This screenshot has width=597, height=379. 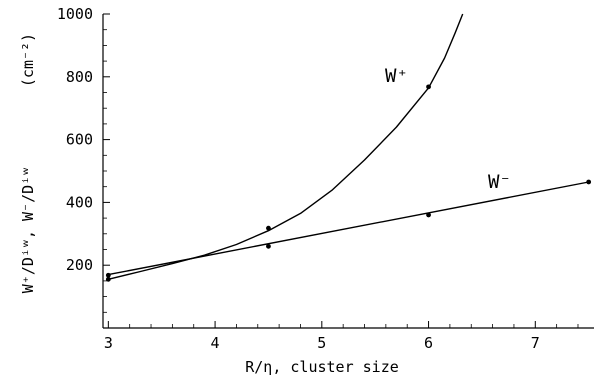 I want to click on y-axis-label: W⁺/Dⁱʷ, W⁻/Dⁱʷ, so click(x=28, y=230).